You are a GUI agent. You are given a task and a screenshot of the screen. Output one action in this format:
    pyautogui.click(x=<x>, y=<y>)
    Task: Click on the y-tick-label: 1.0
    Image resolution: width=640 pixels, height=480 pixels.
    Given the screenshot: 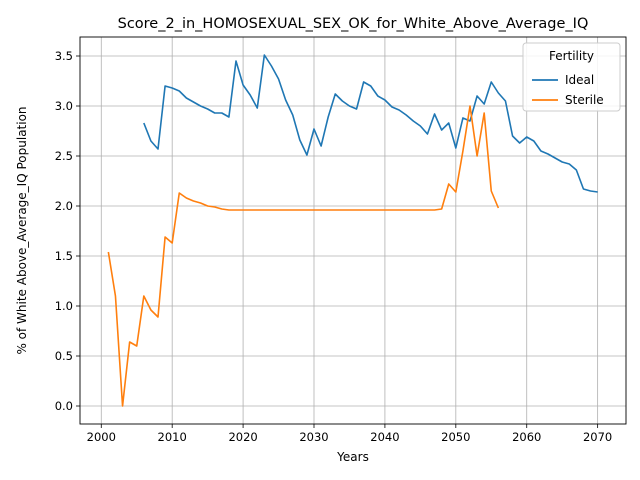 What is the action you would take?
    pyautogui.click(x=64, y=306)
    